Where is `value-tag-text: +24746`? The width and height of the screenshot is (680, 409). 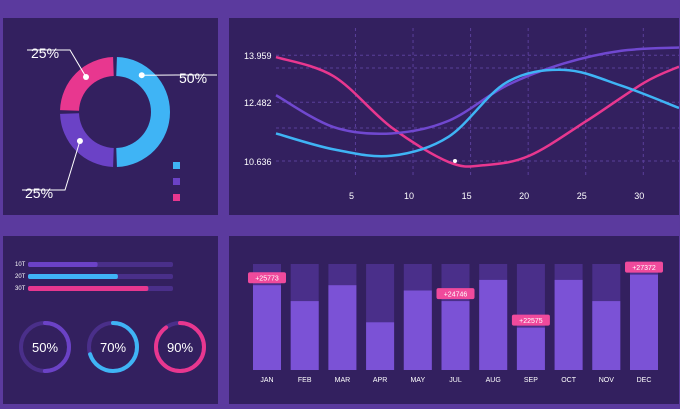 value-tag-text: +24746 is located at coordinates (456, 295).